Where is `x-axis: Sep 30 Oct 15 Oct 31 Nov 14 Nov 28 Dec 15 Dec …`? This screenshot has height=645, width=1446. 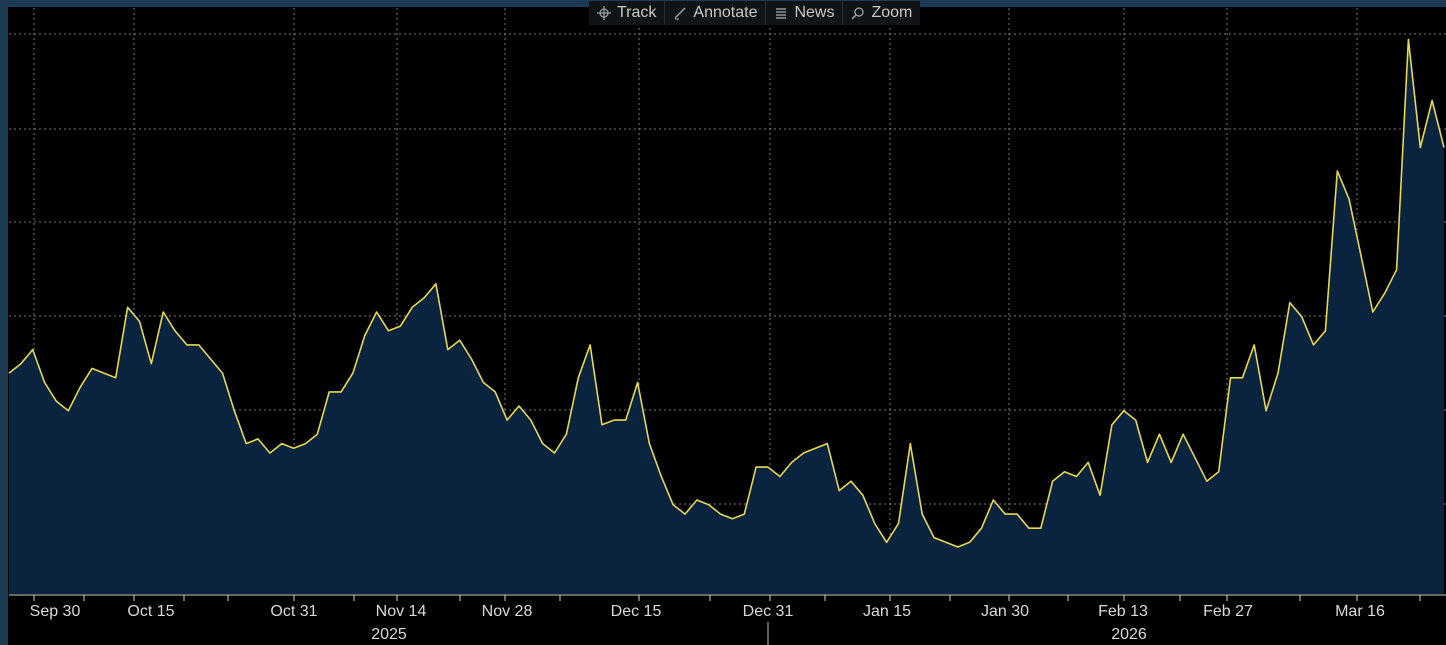 x-axis: Sep 30 Oct 15 Oct 31 Nov 14 Nov 28 Dec 15 Dec … is located at coordinates (727, 619).